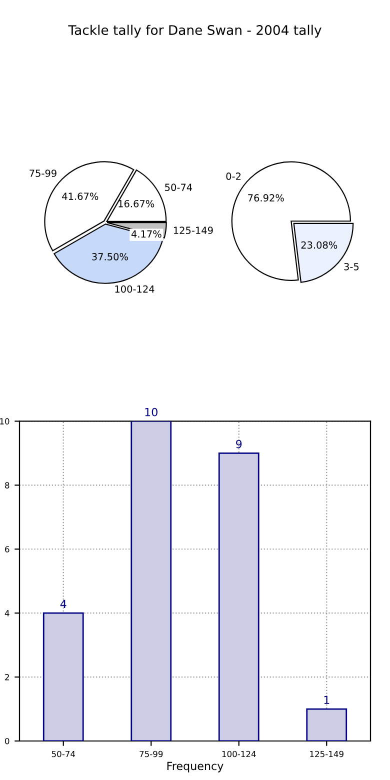 This screenshot has height=780, width=390. I want to click on x-tick-label: 75-99, so click(151, 754).